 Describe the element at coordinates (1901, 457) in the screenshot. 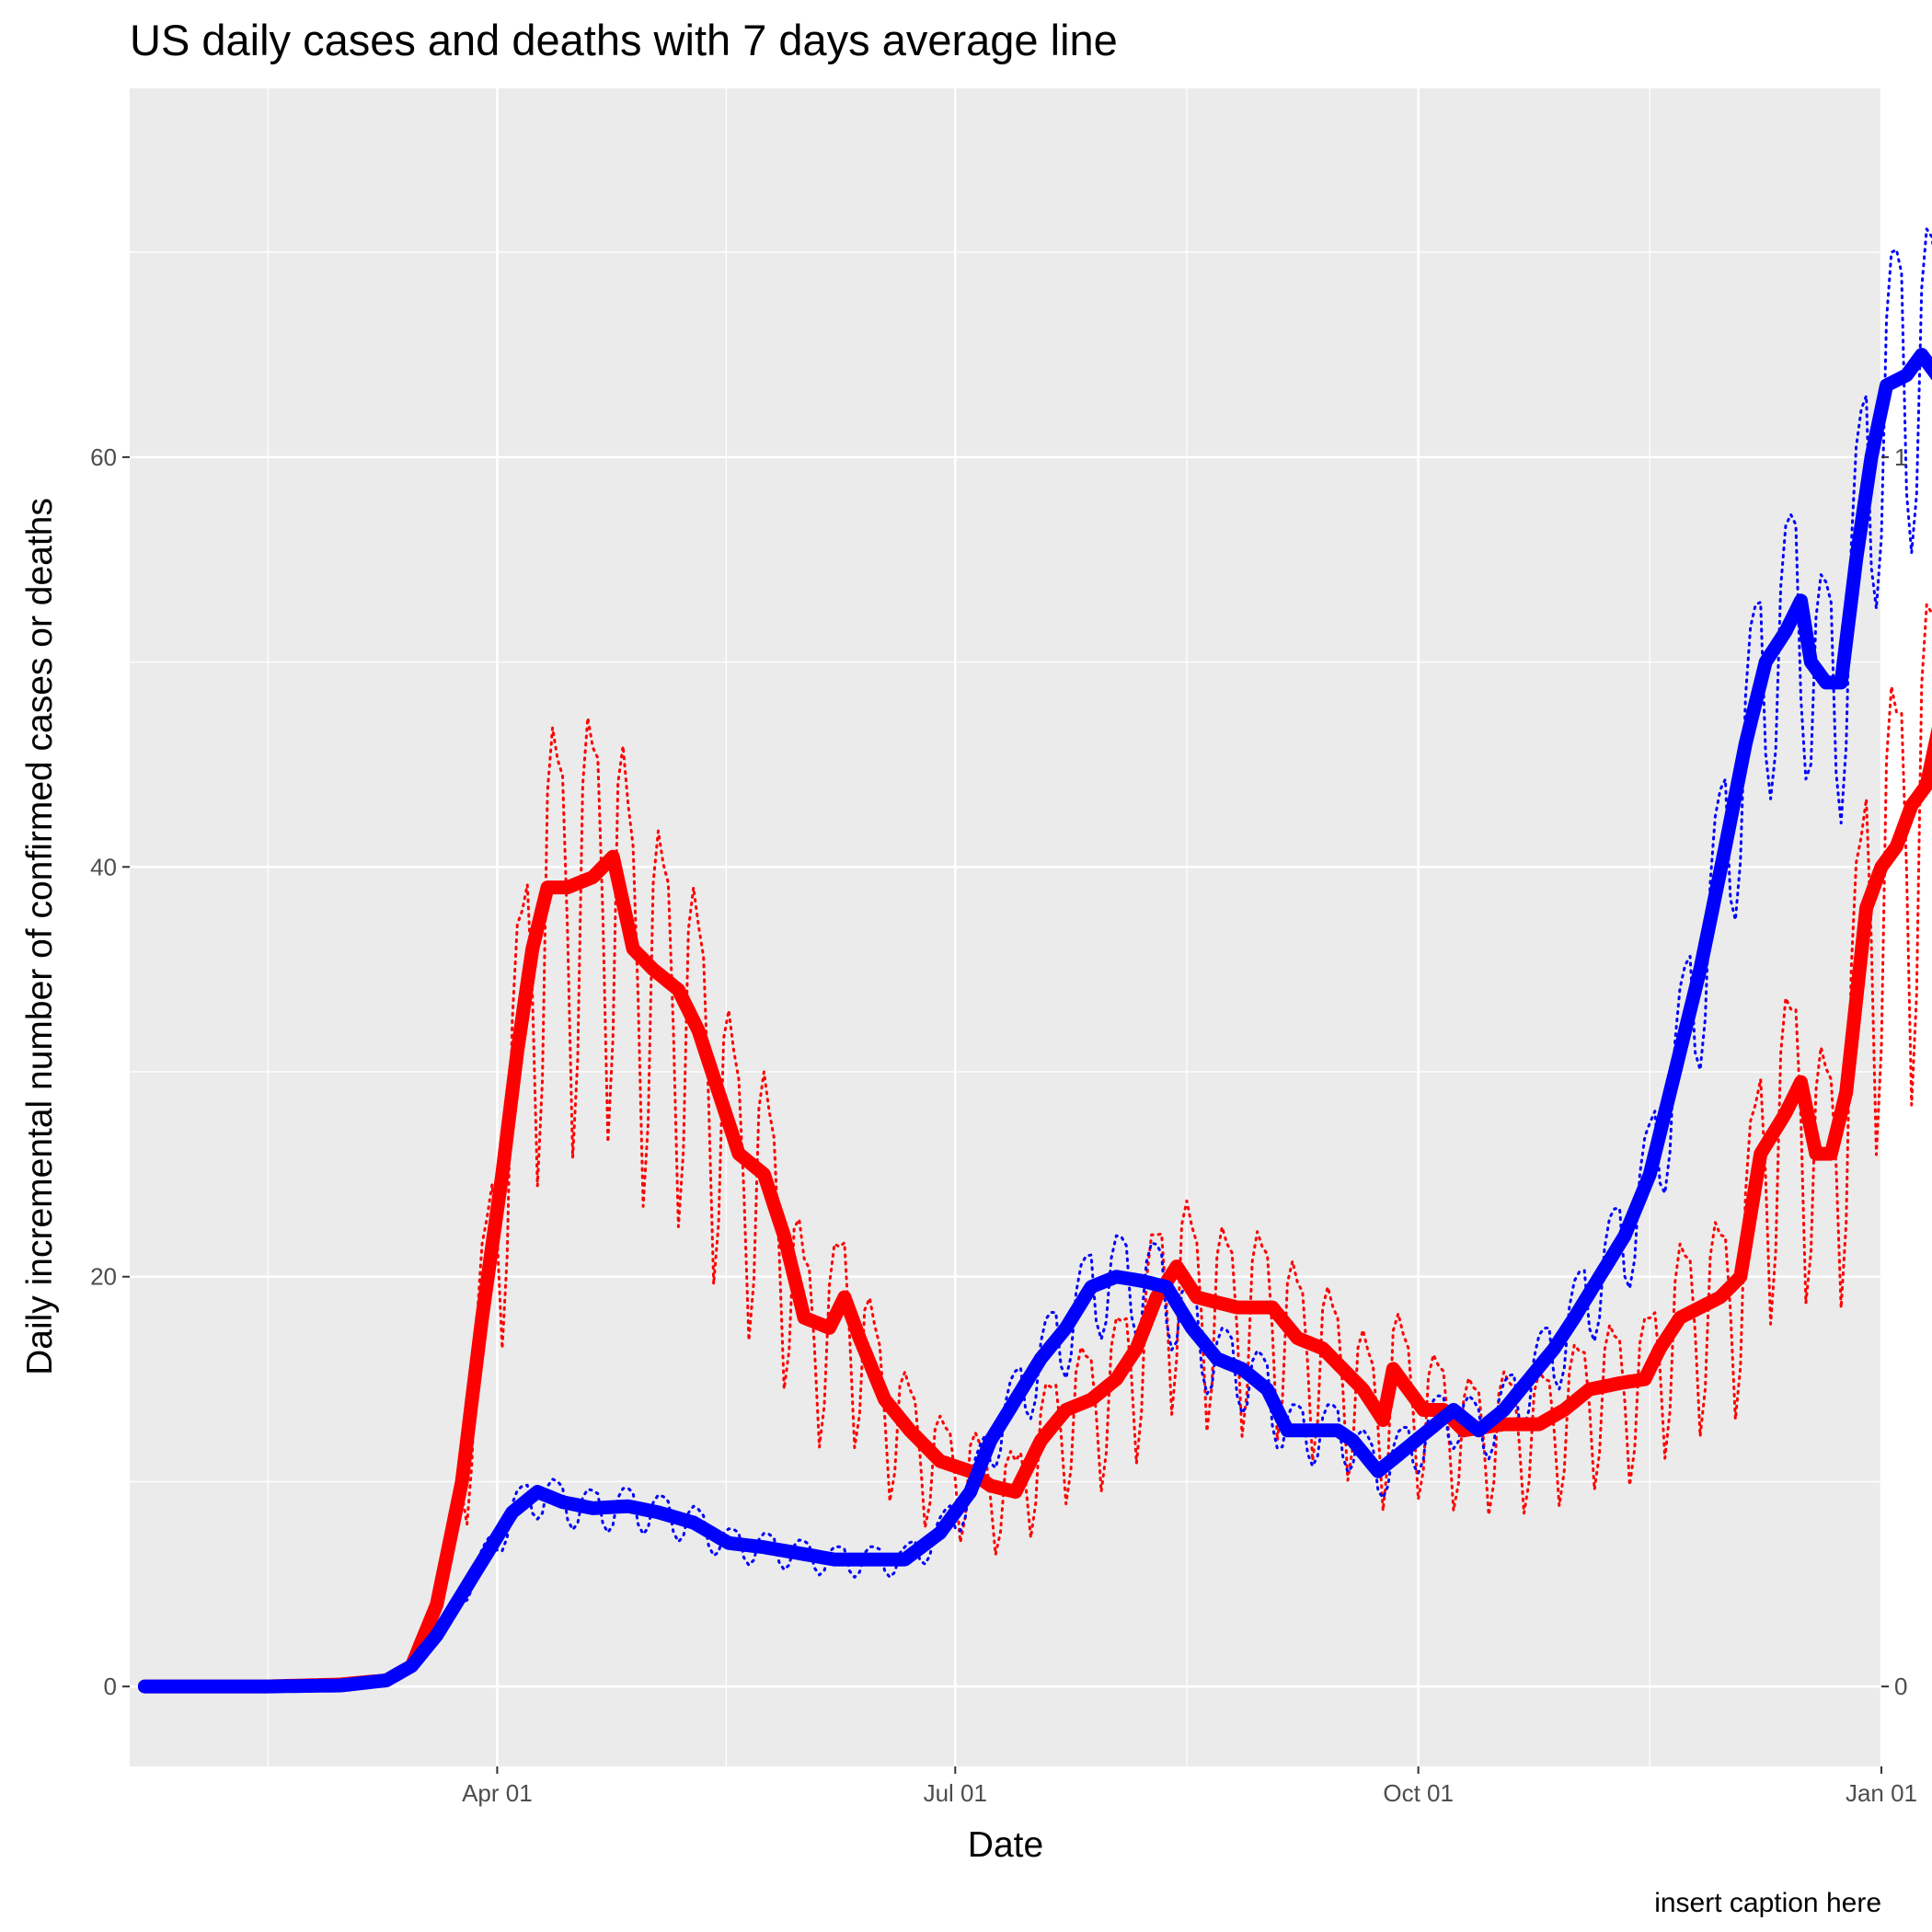

I see `y2-tick-label: 1` at that location.